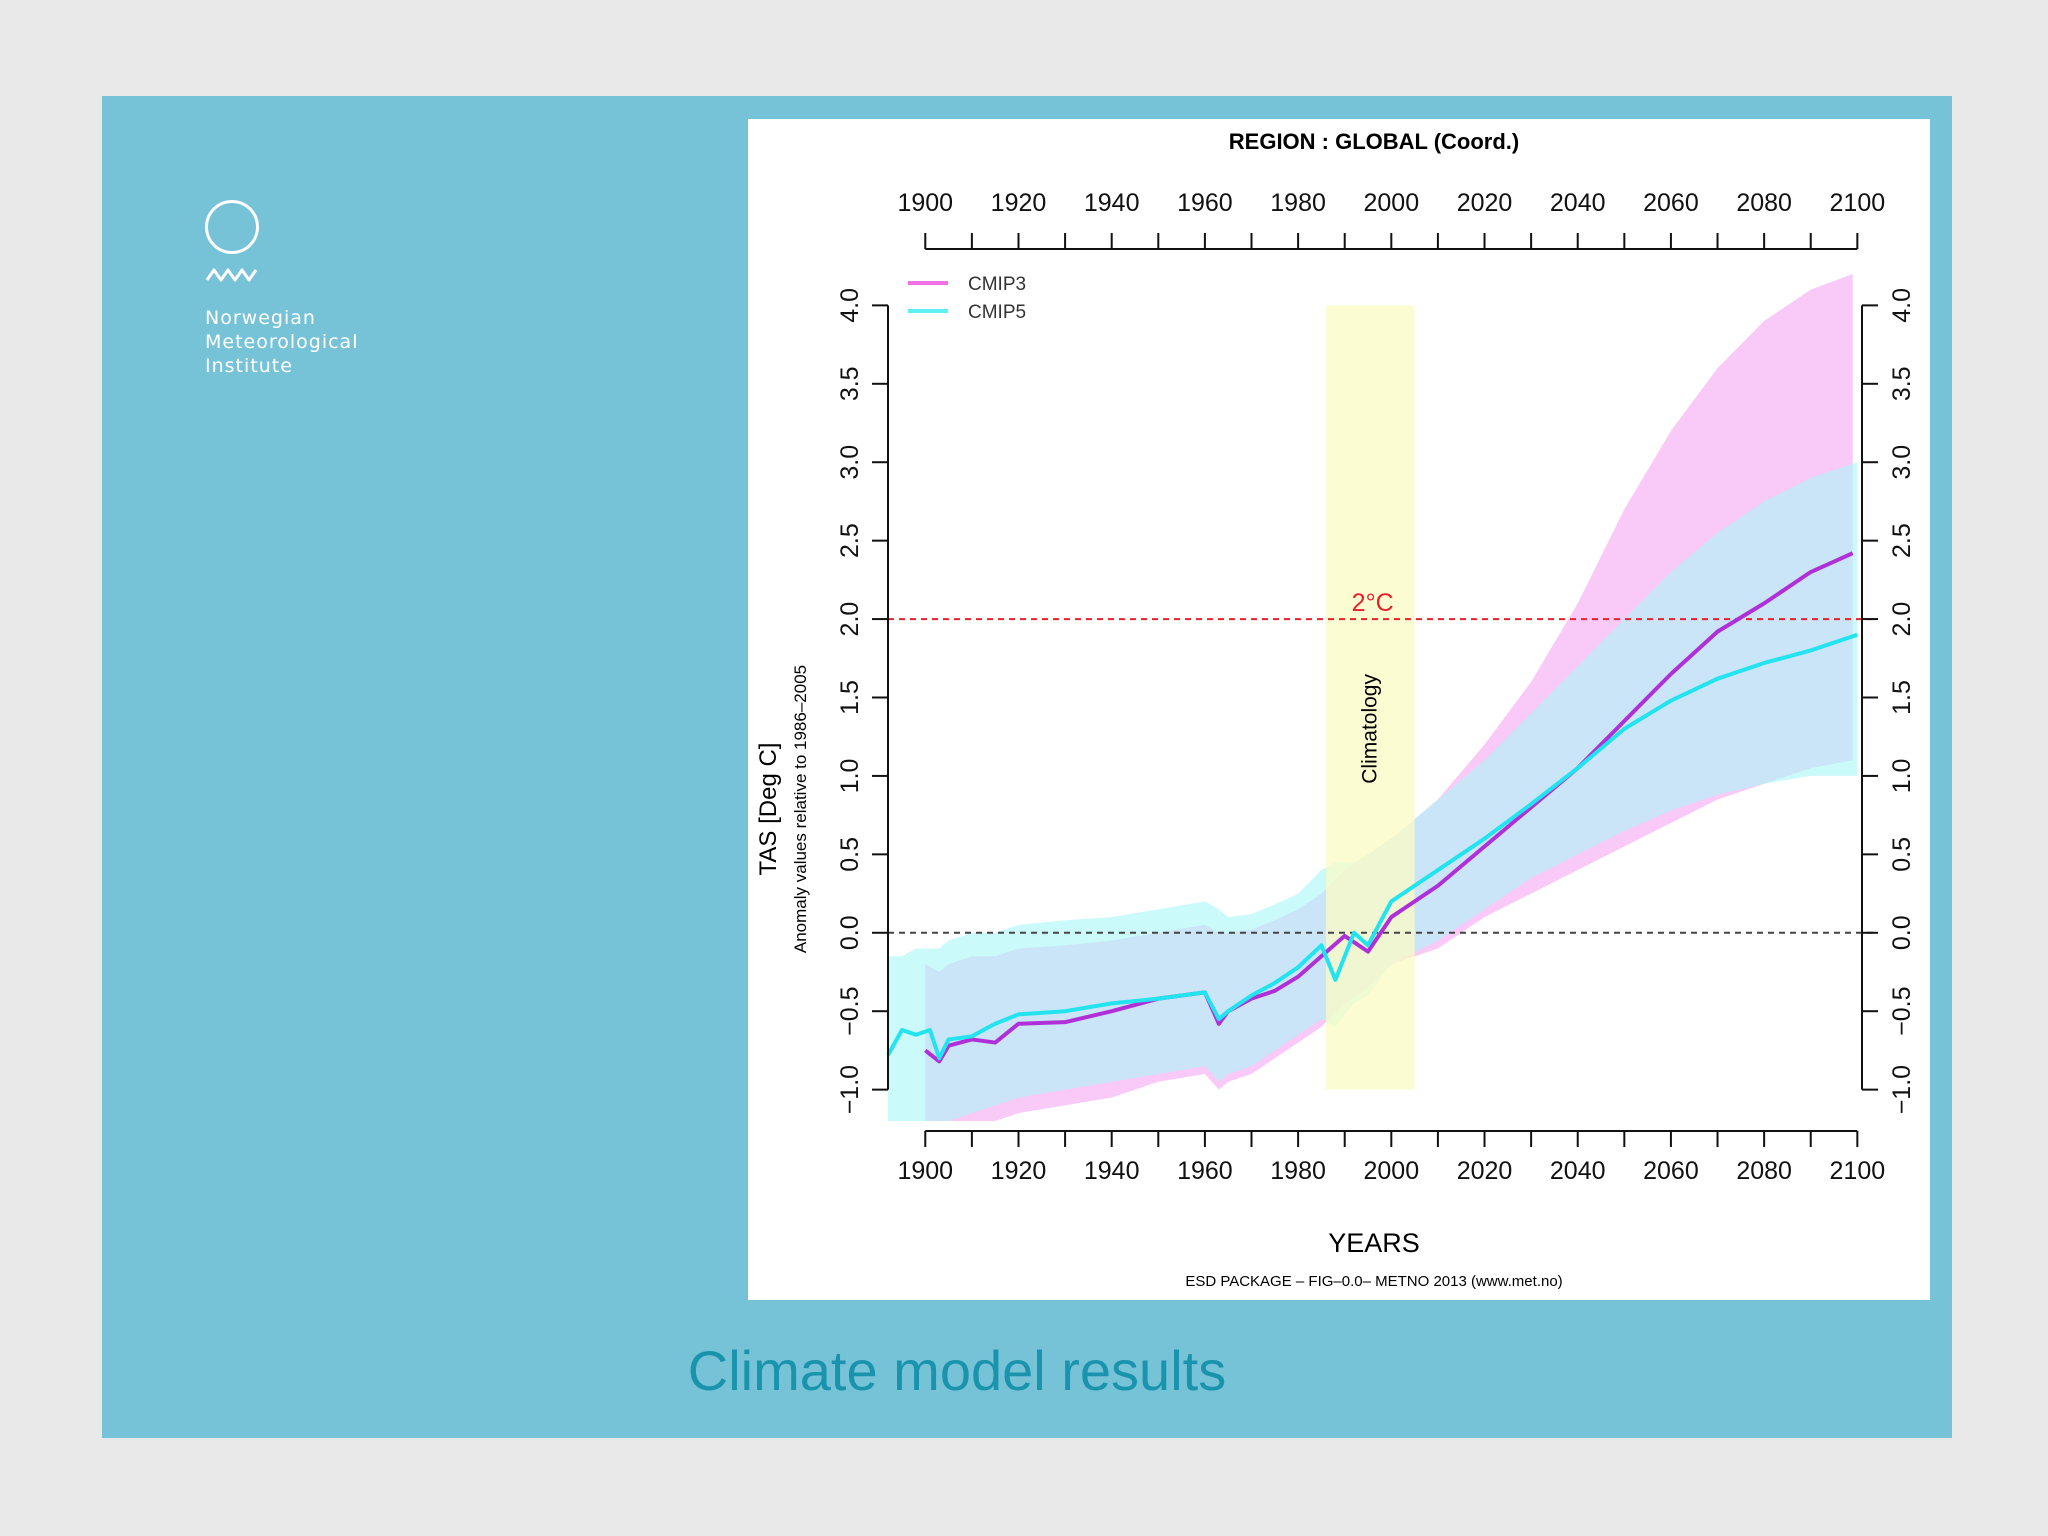  I want to click on y-tick-label-right-1: −0.5, so click(1902, 1011).